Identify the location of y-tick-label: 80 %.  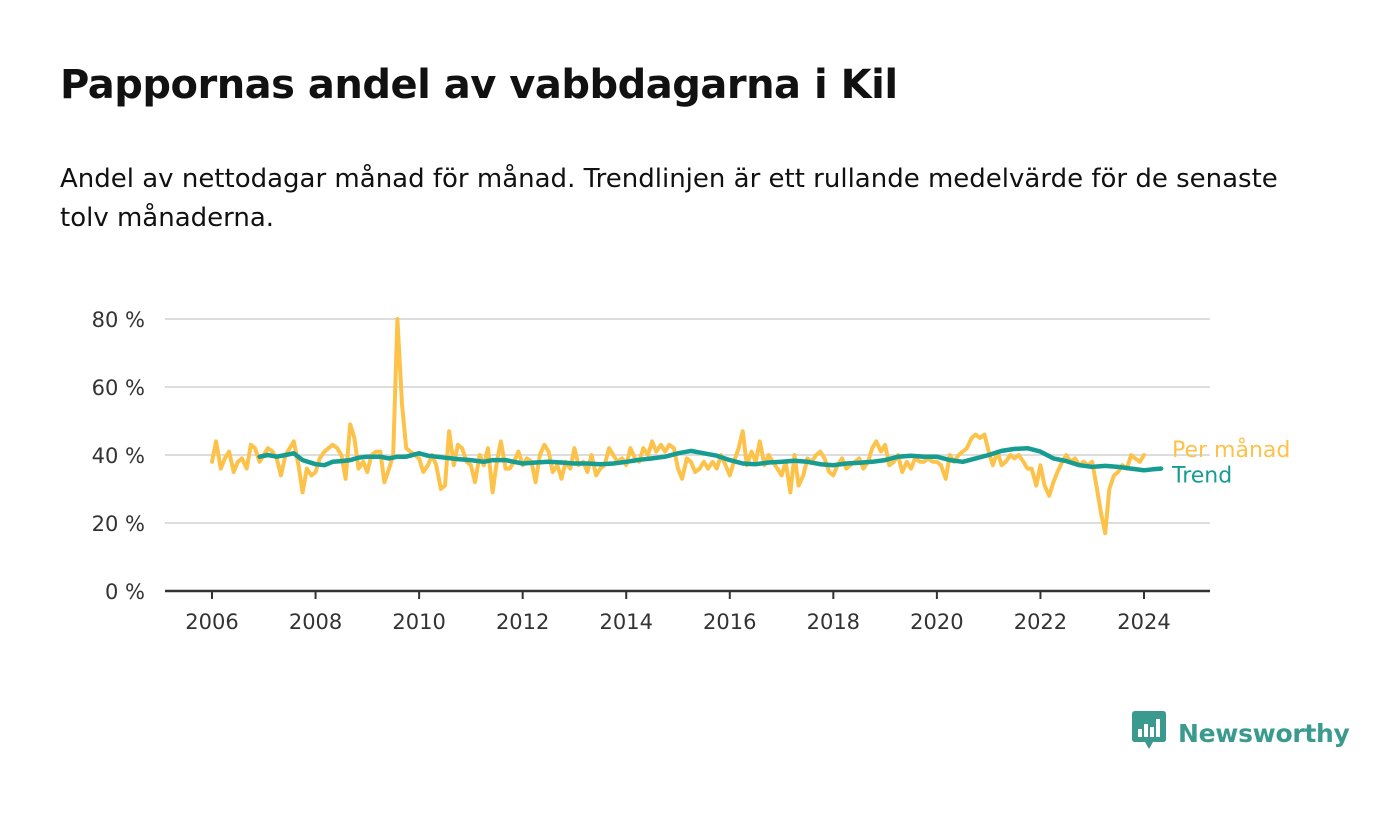
(118, 320).